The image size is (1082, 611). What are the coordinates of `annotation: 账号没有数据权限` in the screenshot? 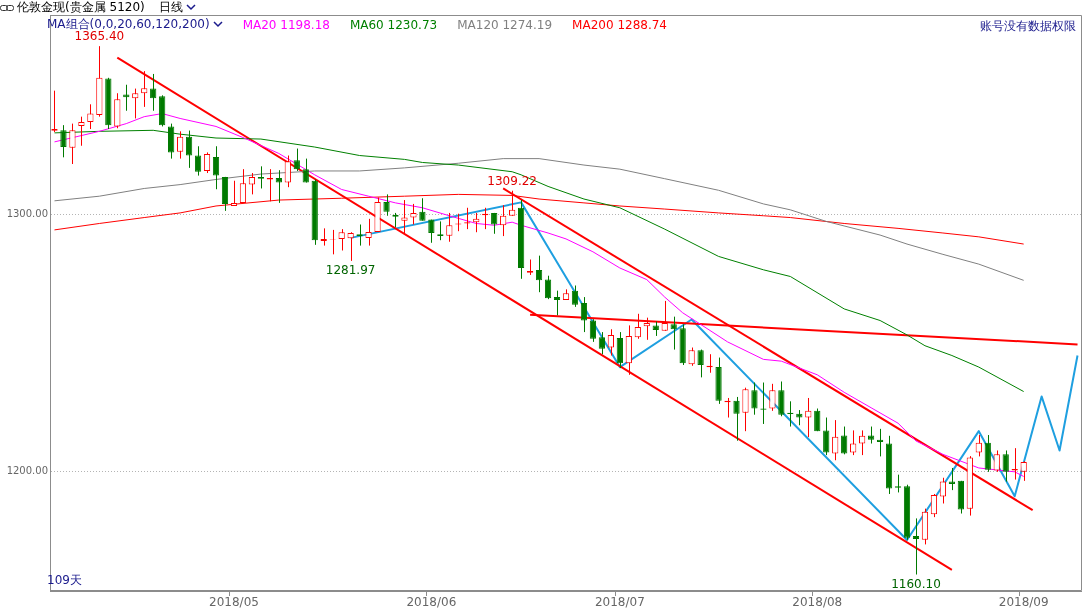 It's located at (1028, 26).